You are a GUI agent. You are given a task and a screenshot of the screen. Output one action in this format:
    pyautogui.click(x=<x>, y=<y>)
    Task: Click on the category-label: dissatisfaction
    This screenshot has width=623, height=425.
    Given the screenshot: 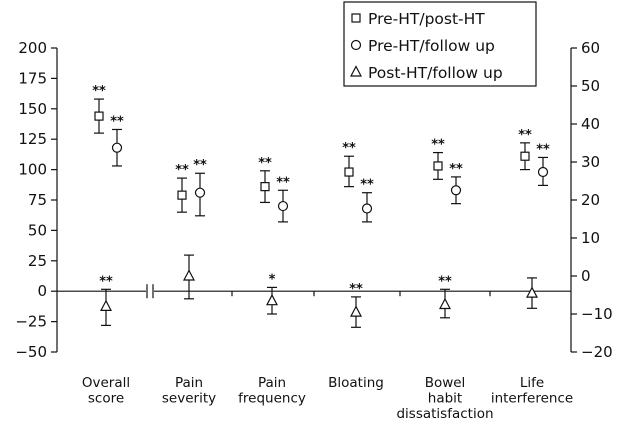 What is the action you would take?
    pyautogui.click(x=444, y=414)
    